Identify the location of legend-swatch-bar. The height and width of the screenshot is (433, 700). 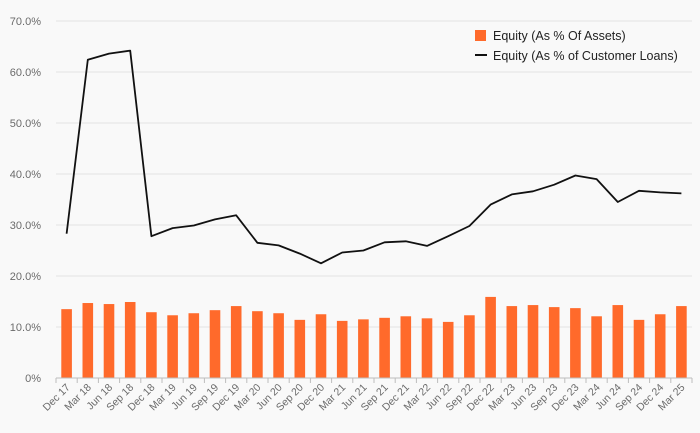
(480, 35).